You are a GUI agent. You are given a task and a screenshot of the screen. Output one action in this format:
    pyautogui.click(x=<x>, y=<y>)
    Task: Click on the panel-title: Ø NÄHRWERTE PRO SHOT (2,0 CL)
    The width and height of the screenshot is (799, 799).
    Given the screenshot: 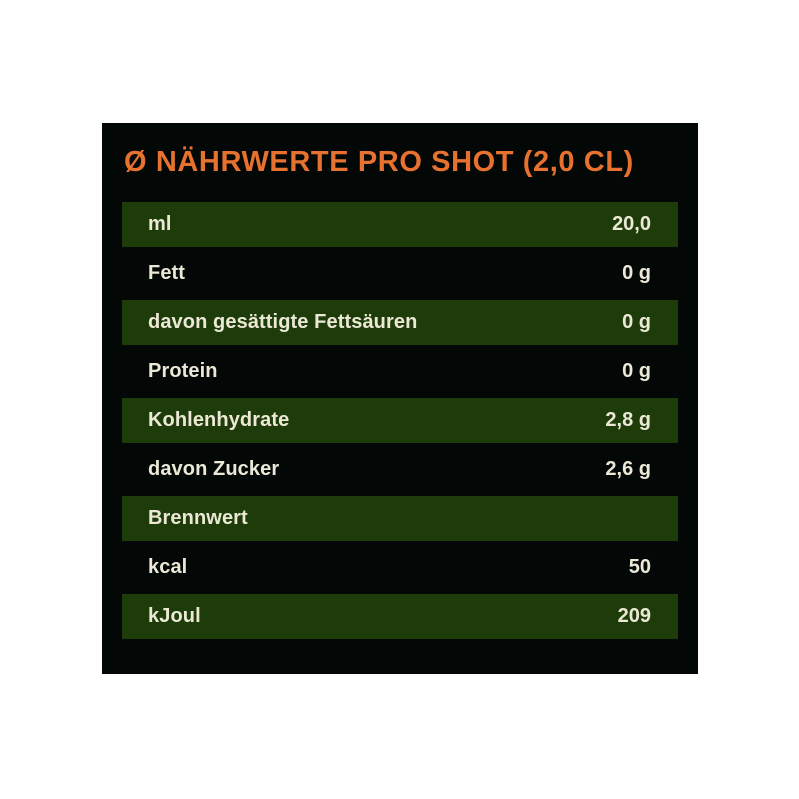 What is the action you would take?
    pyautogui.click(x=379, y=162)
    